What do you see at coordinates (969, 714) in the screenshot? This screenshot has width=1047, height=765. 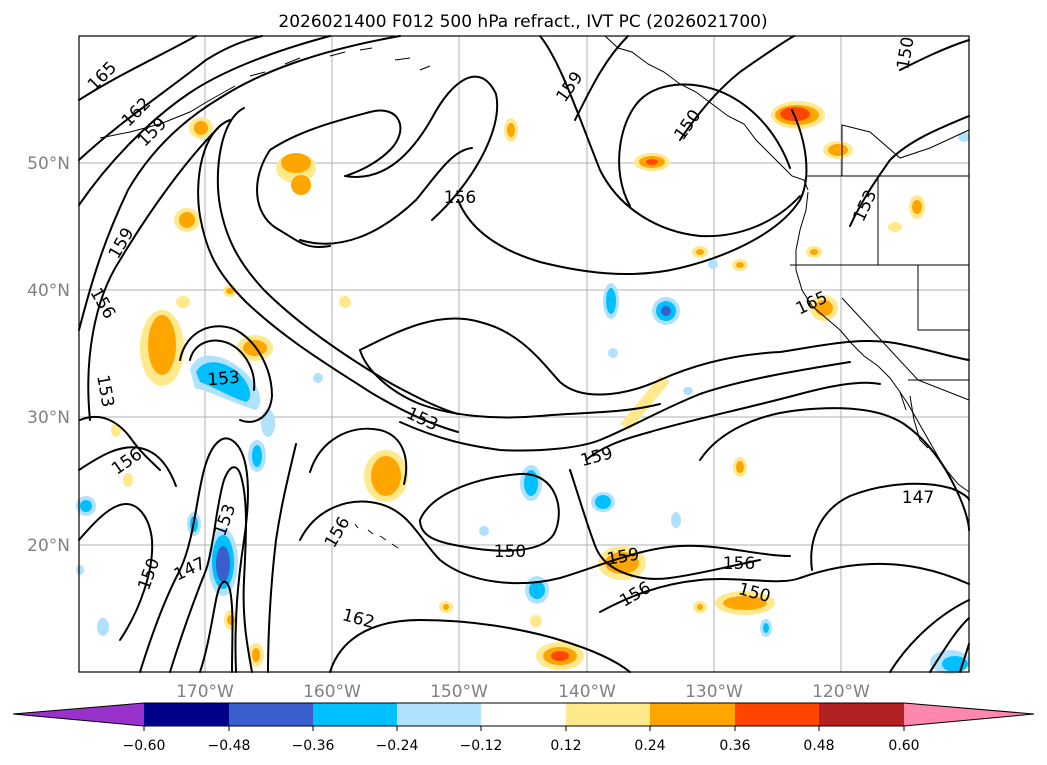 I see `colorbar-extend-max` at bounding box center [969, 714].